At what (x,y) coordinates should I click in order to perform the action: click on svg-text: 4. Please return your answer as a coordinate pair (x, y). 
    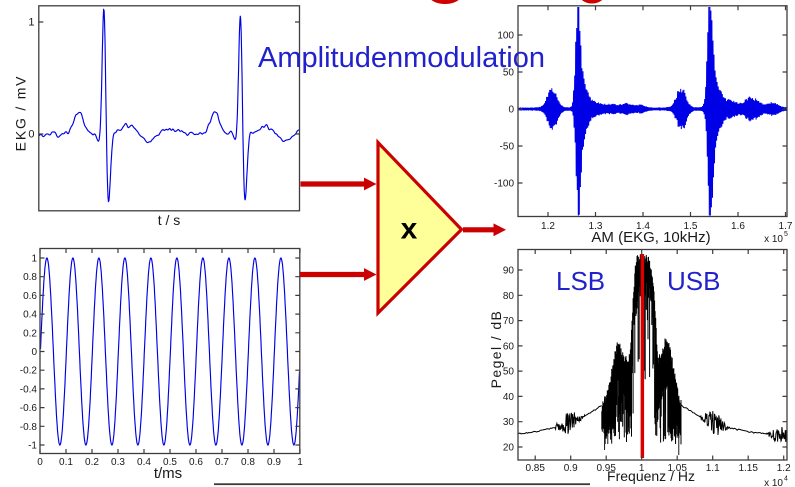
    Looking at the image, I should click on (786, 479).